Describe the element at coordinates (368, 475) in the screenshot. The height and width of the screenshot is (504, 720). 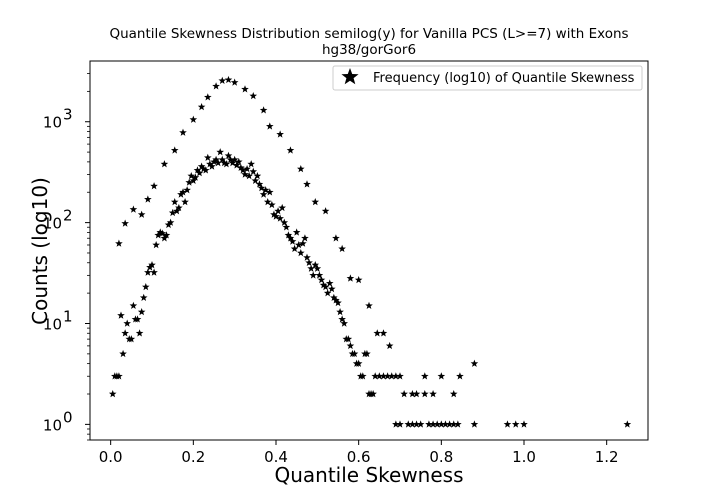
I see `x-axis-label: Quantile Skewness` at that location.